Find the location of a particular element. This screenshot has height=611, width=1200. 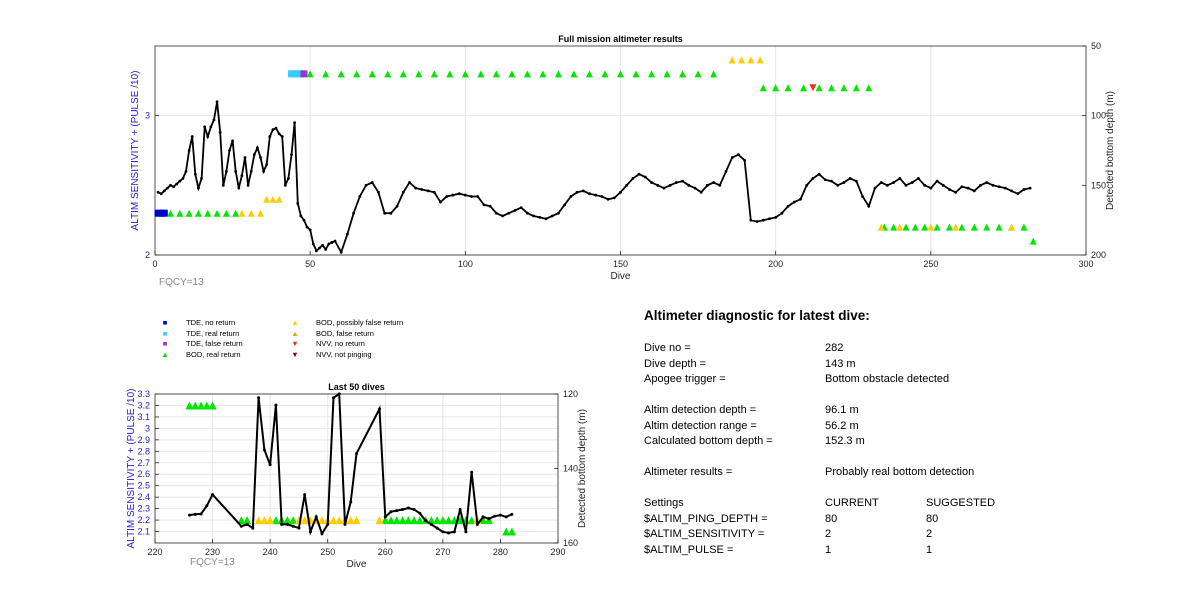

legend-label: TDE, real return is located at coordinates (213, 333).